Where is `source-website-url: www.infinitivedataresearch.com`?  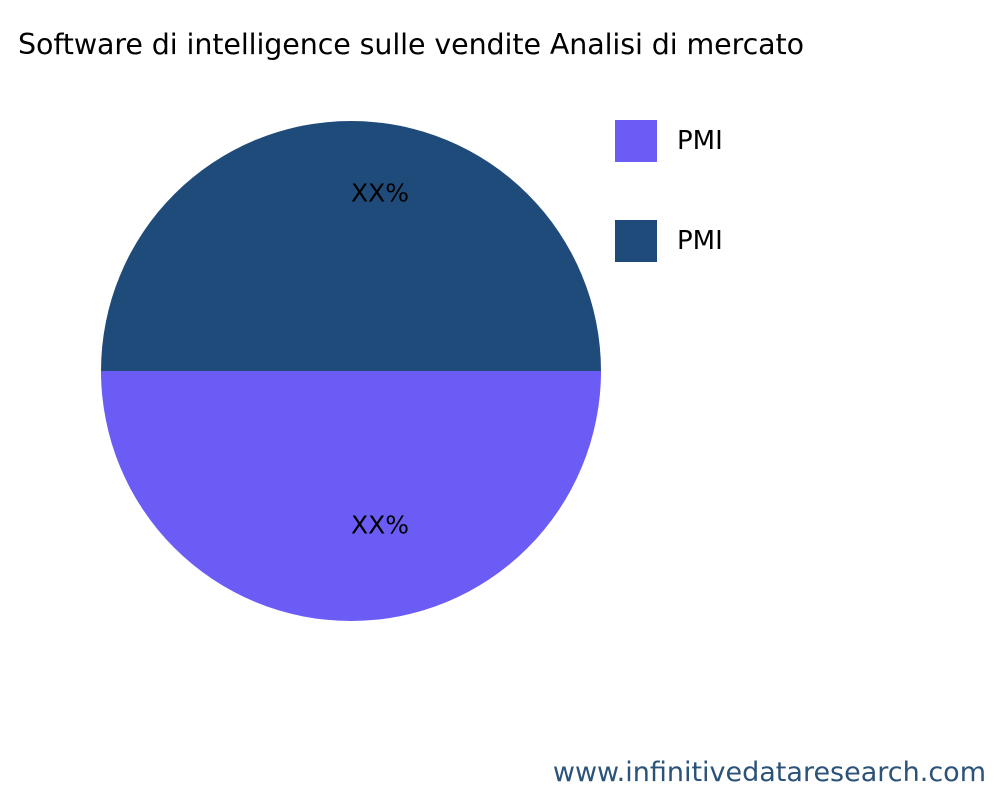 source-website-url: www.infinitivedataresearch.com is located at coordinates (769, 772).